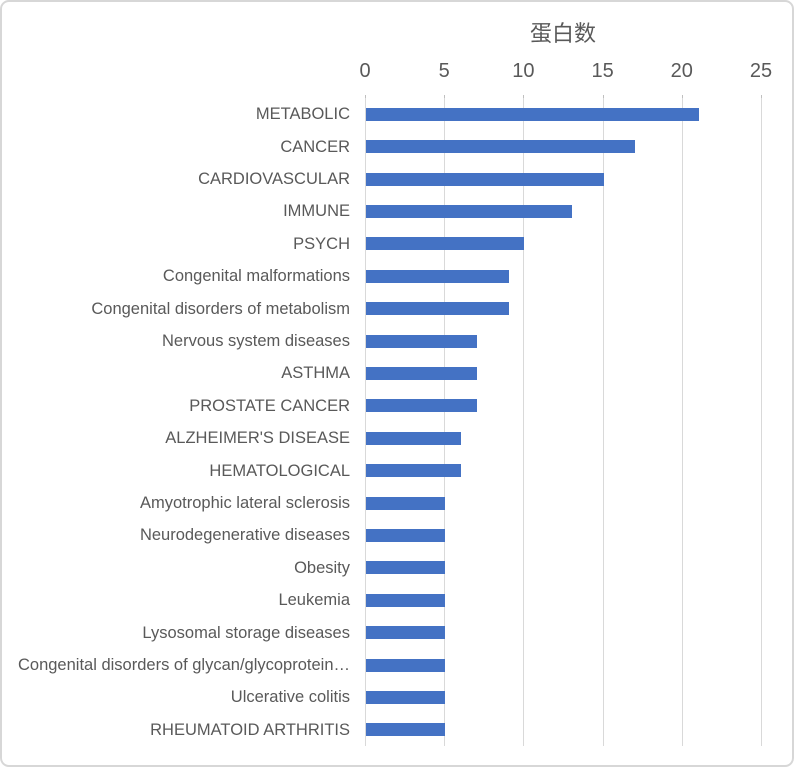 Image resolution: width=794 pixels, height=767 pixels. I want to click on category-label: CARDIOVASCULAR, so click(274, 179).